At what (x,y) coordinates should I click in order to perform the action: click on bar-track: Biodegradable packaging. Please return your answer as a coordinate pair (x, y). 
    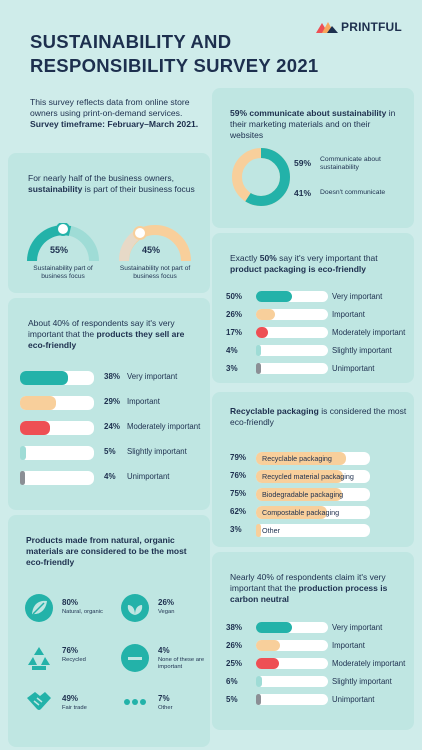
    Looking at the image, I should click on (313, 494).